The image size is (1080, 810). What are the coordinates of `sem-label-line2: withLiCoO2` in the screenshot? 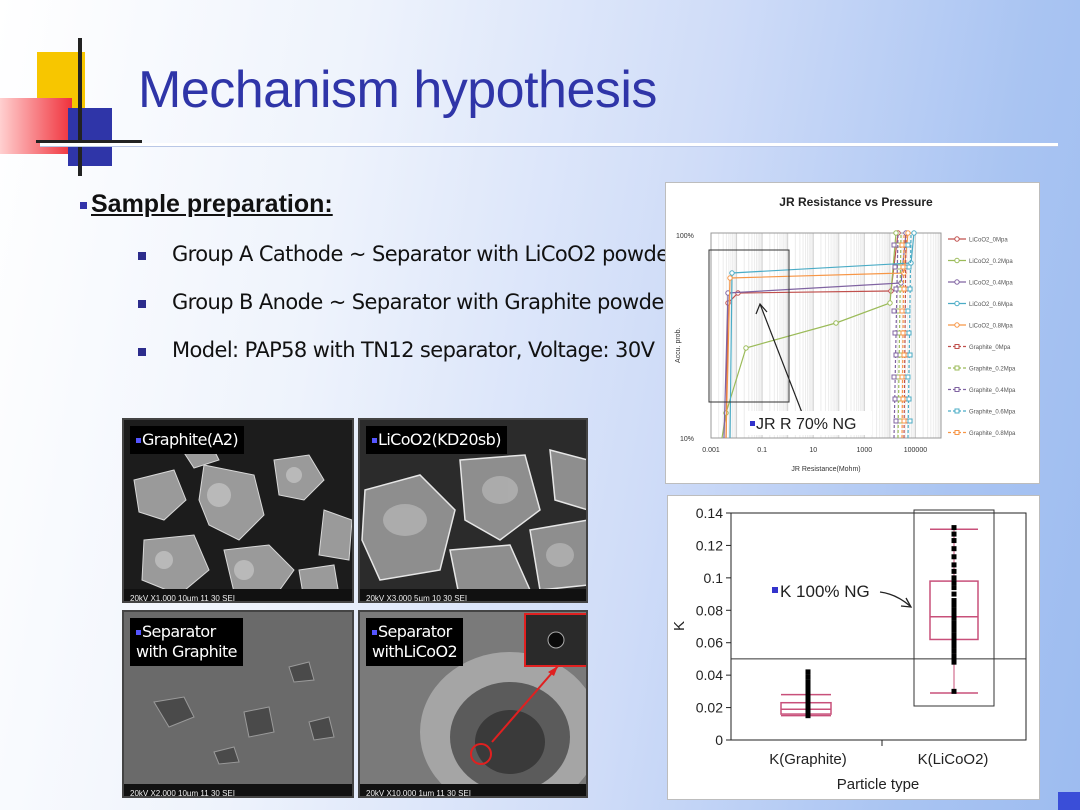 It's located at (415, 651).